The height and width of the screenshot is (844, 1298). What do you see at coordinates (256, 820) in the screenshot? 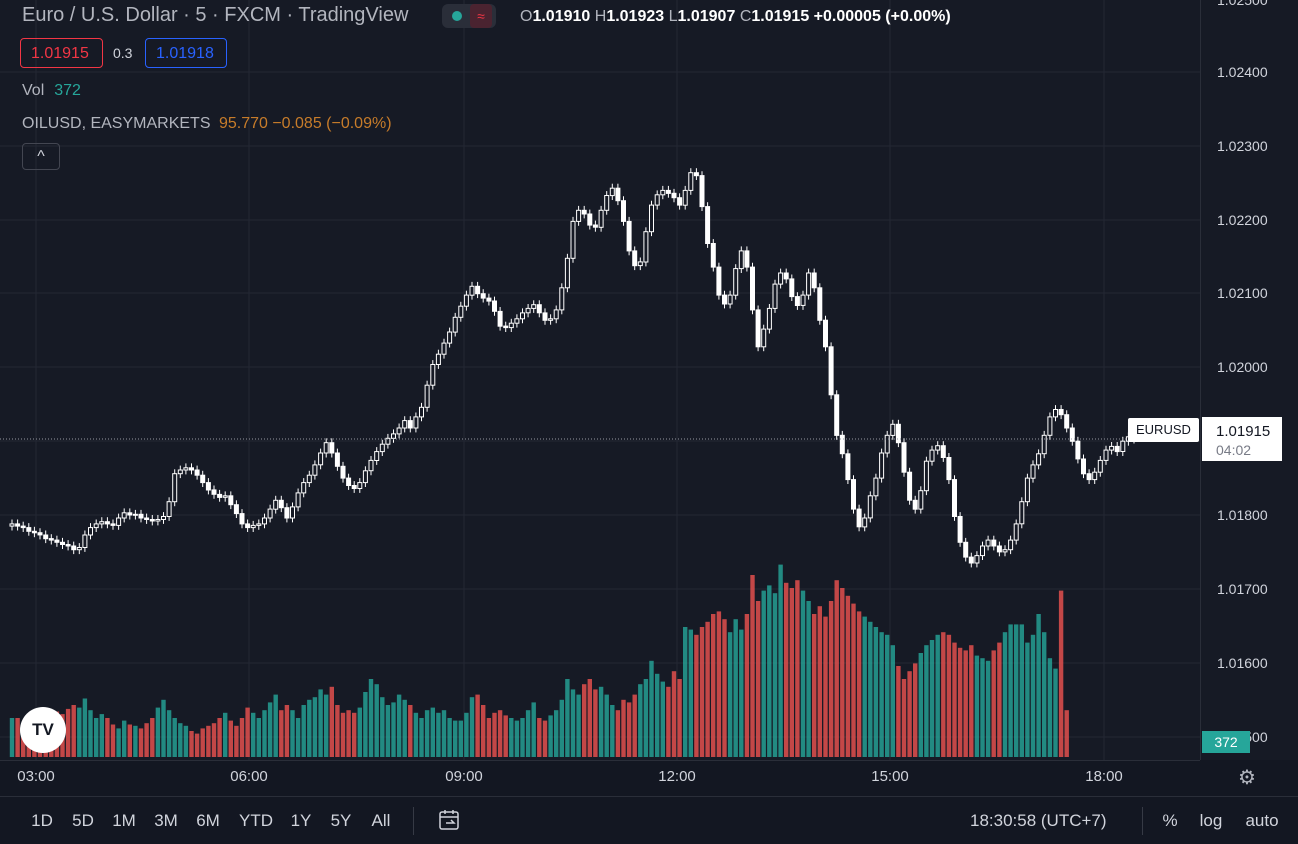
I see `range-ytd-button: YTD` at bounding box center [256, 820].